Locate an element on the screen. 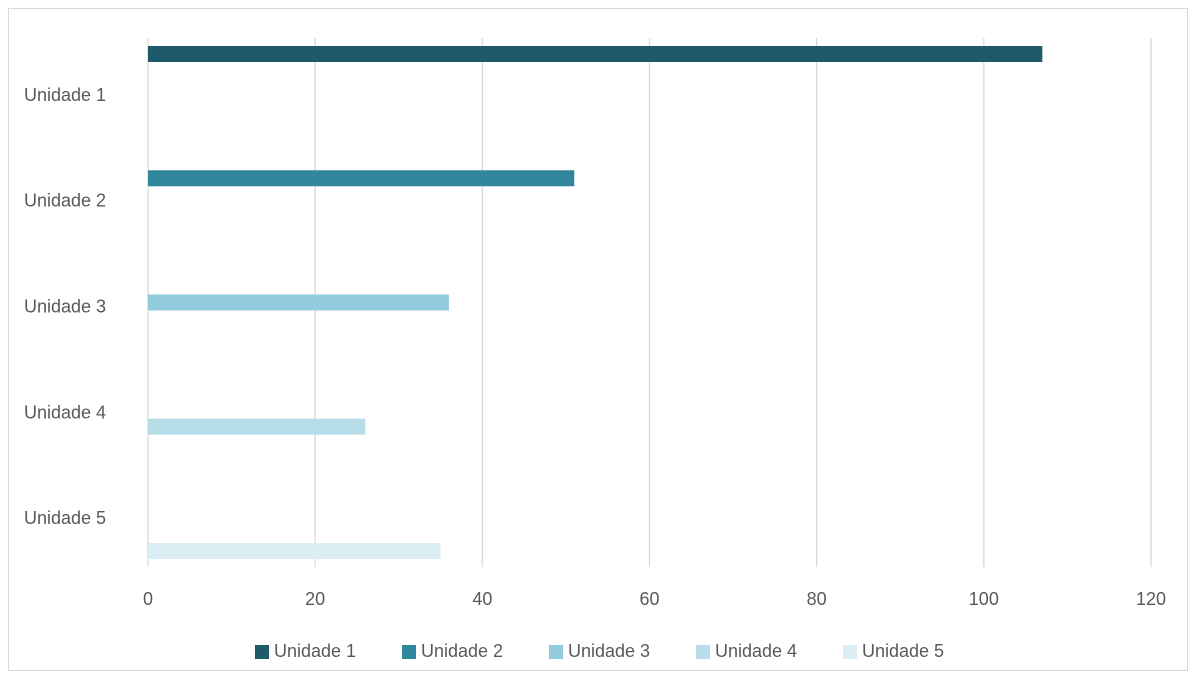 The height and width of the screenshot is (679, 1196). category-label: Unidade 1 is located at coordinates (65, 95).